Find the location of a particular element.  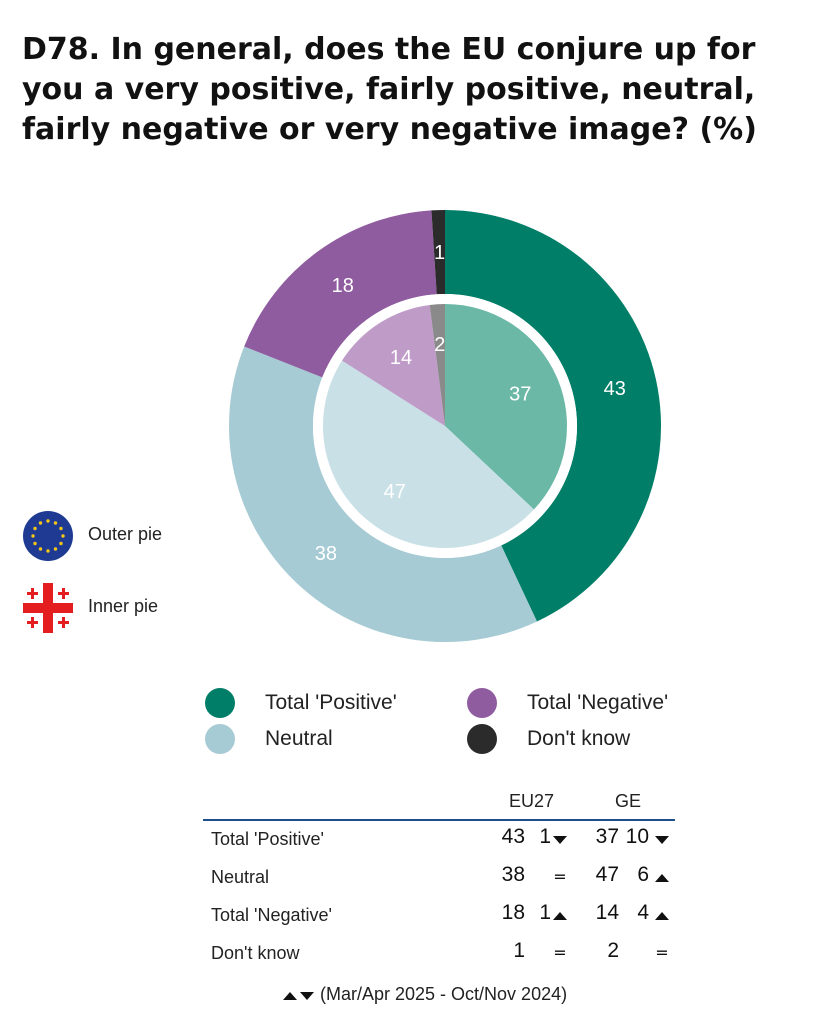

inner-pie-legend: Inner pie is located at coordinates (122, 608).